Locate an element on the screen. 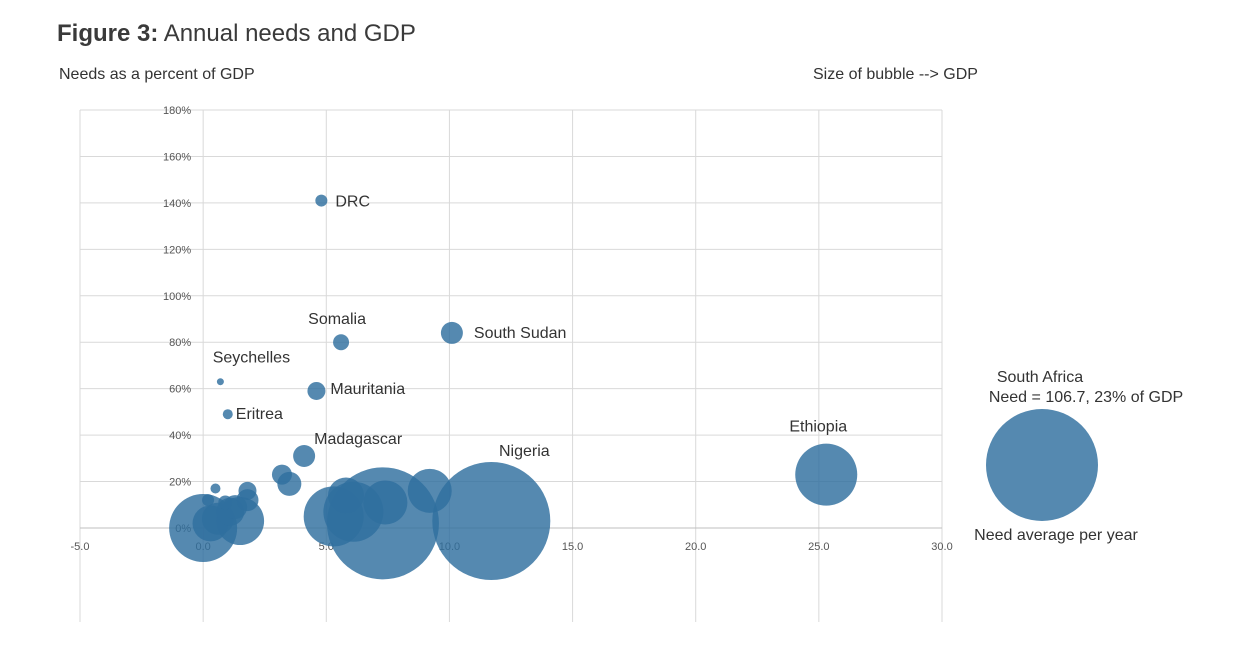 This screenshot has width=1239, height=655. y-tick-label: 20% is located at coordinates (180, 483).